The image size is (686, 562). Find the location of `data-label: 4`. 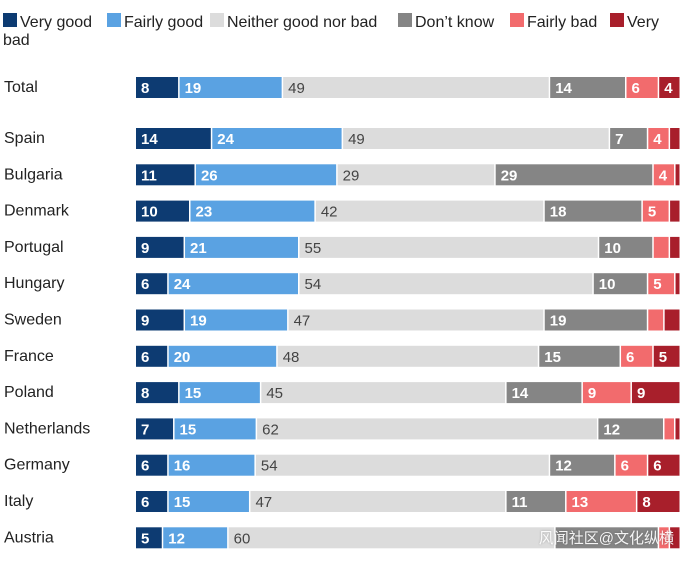

data-label: 4 is located at coordinates (657, 139).